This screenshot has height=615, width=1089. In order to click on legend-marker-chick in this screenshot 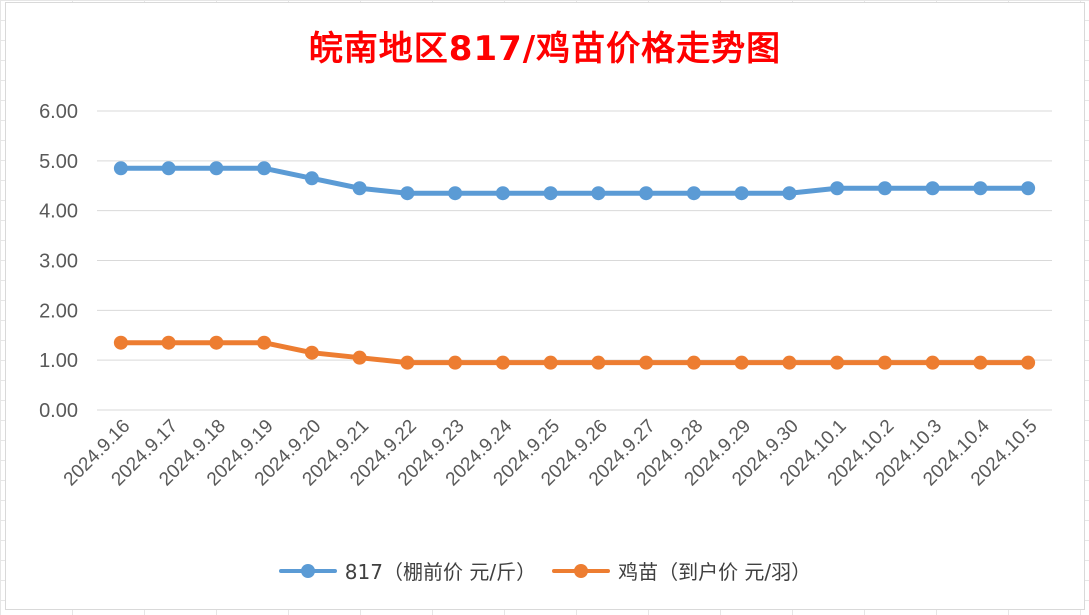, I will do `click(581, 570)`.